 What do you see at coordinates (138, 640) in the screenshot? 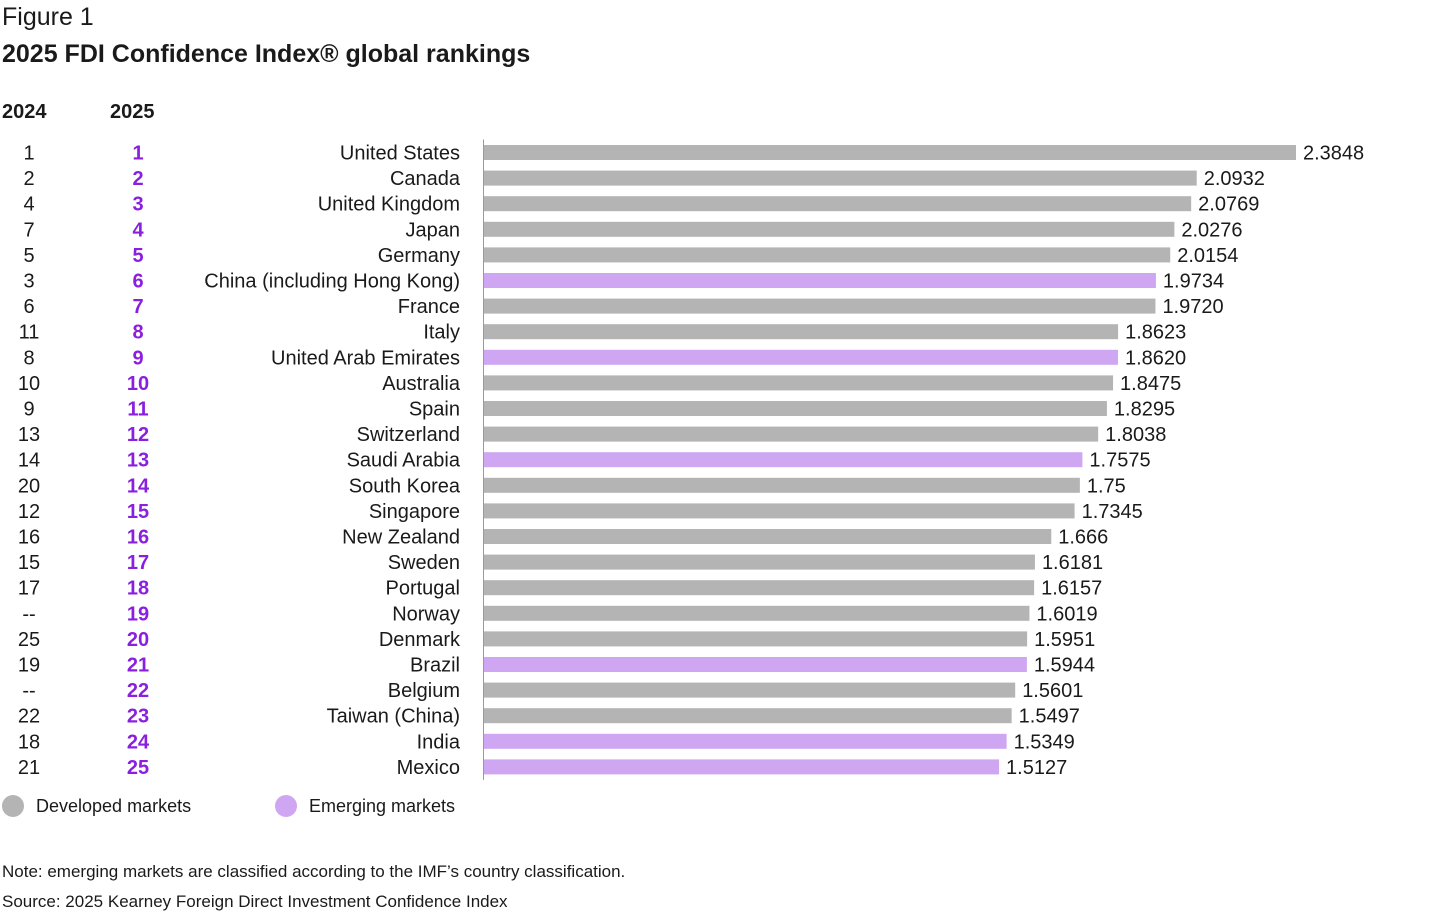
I see `rank-2025-label: 20` at bounding box center [138, 640].